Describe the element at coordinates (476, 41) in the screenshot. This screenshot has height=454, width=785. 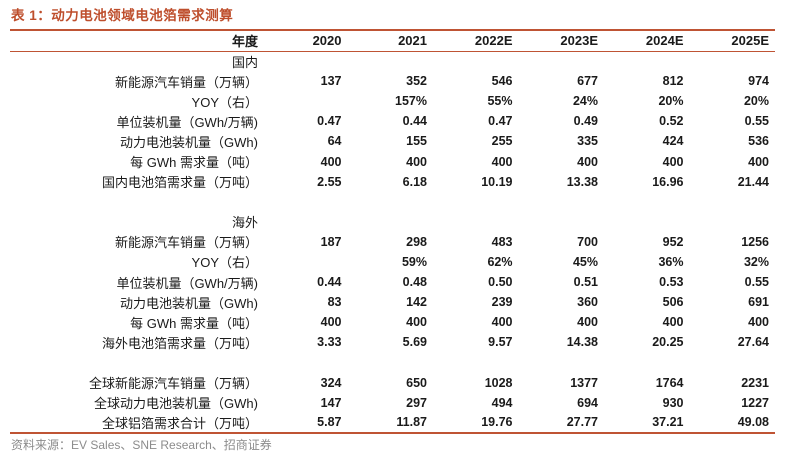
I see `column-header-year-2022E: 2022E` at that location.